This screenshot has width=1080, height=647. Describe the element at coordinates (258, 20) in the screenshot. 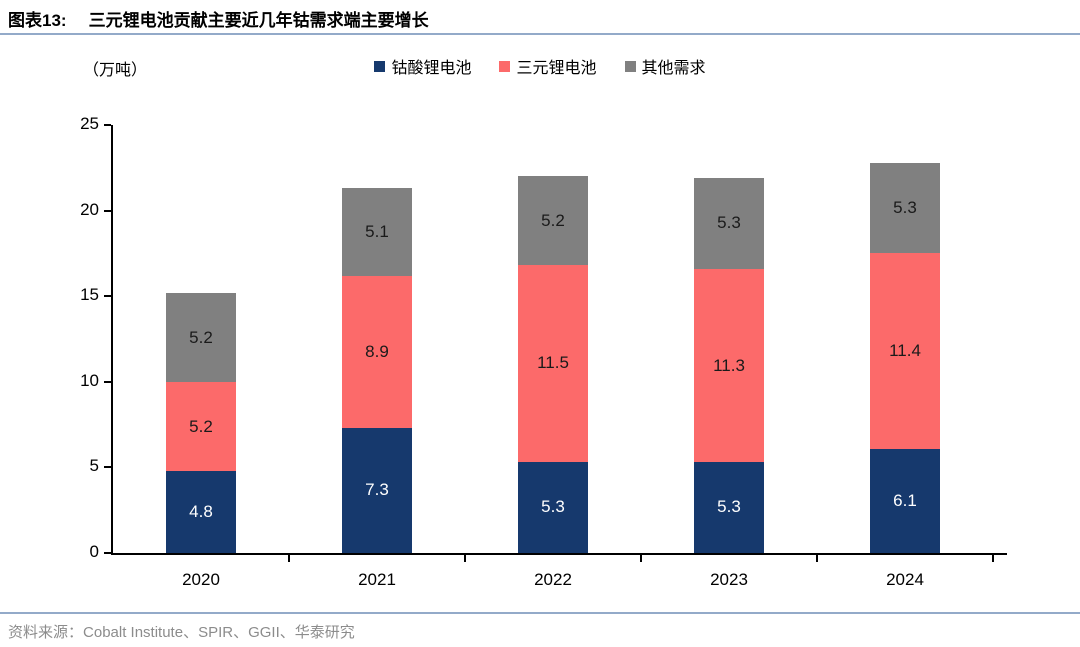

I see `figure-title-text: 三元锂电池贡献主要近几年钴需求端主要增长` at that location.